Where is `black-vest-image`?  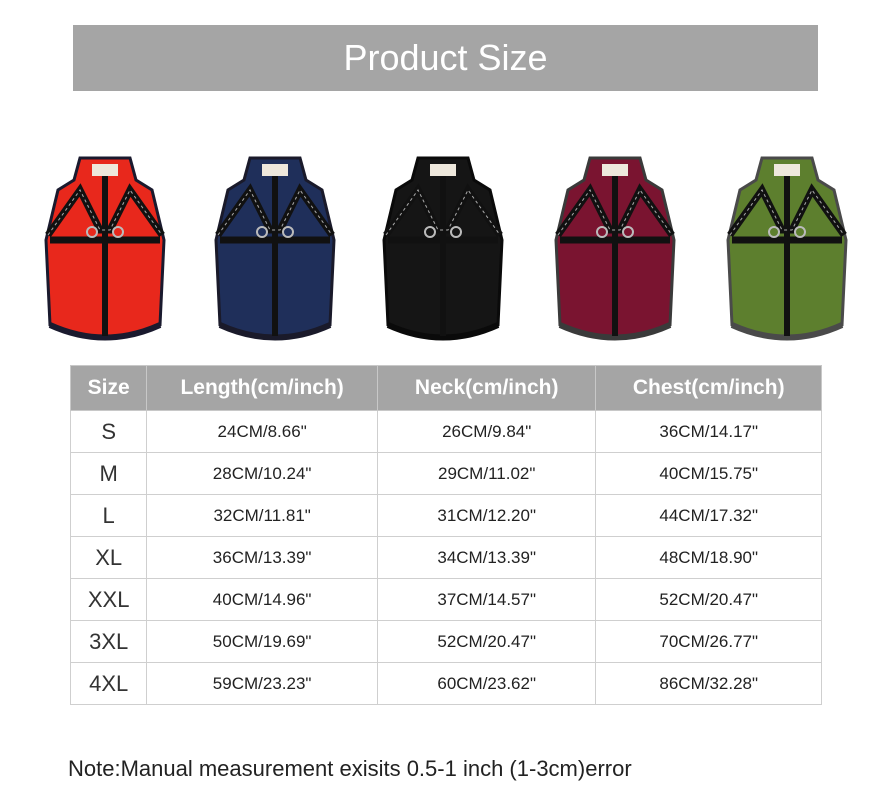
black-vest-image is located at coordinates (443, 250).